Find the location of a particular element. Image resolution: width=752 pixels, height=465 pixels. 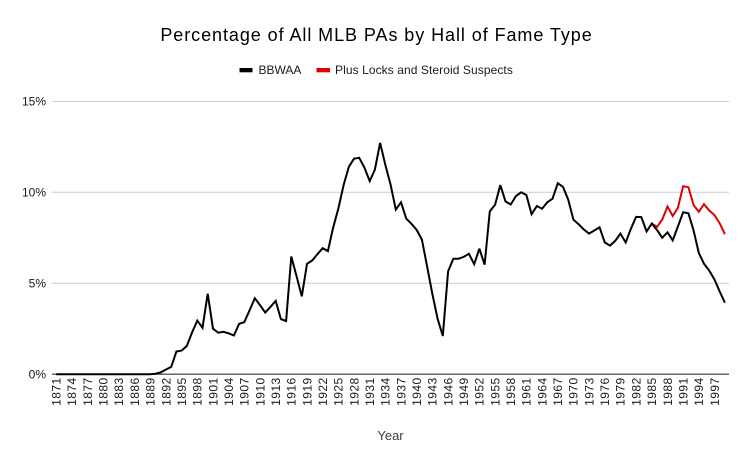

svg-text: 1901 is located at coordinates (213, 391).